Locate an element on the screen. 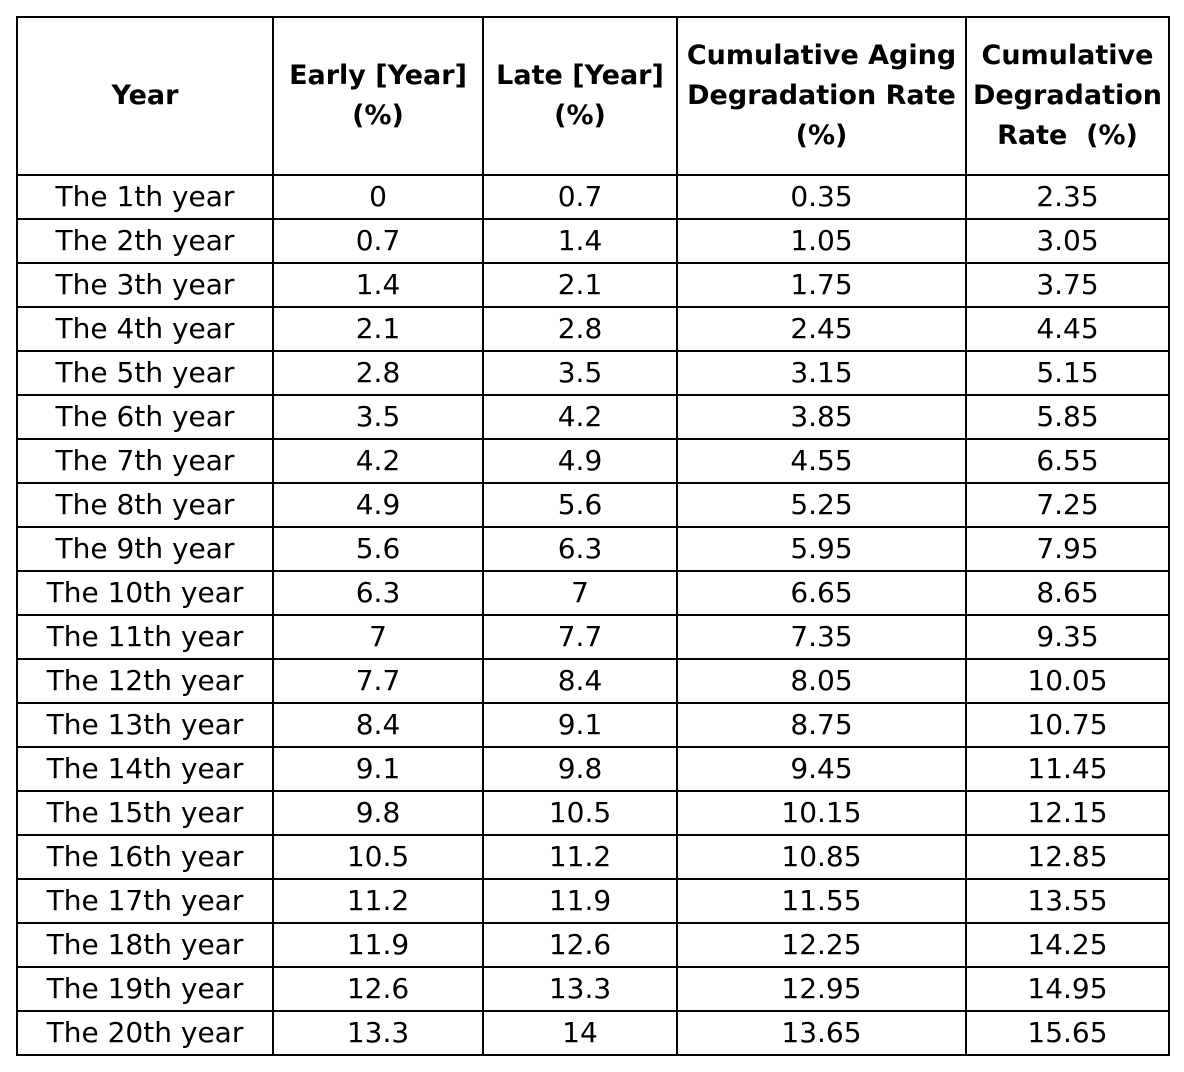 This screenshot has height=1072, width=1184. cell-cumulative-aging-rate: 8.75 is located at coordinates (821, 725).